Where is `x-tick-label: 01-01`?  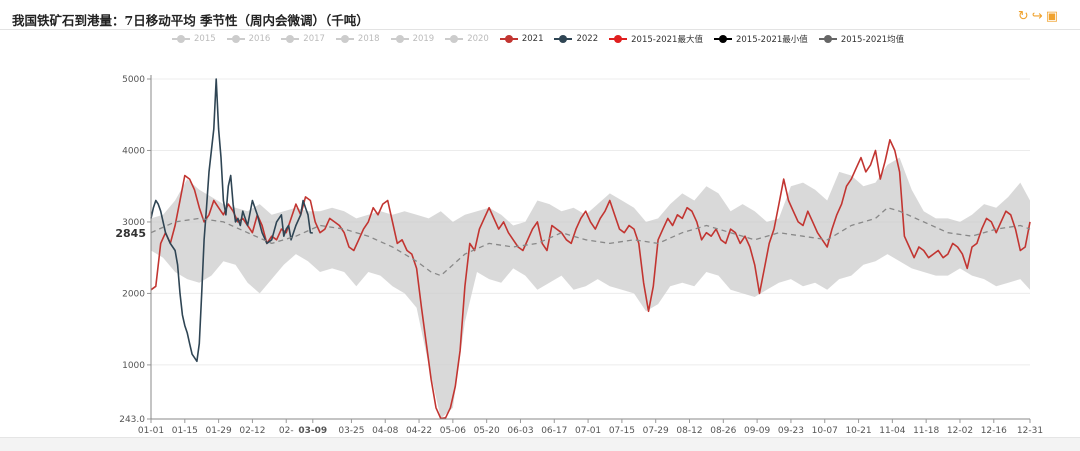 x-tick-label: 01-01 is located at coordinates (151, 431).